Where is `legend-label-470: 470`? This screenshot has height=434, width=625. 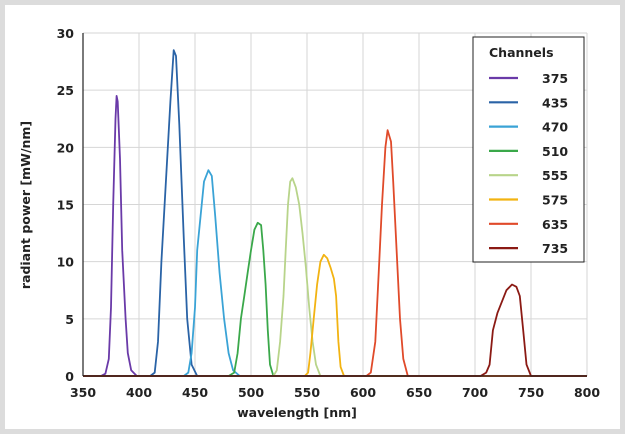
legend-label-470: 470 is located at coordinates (555, 127).